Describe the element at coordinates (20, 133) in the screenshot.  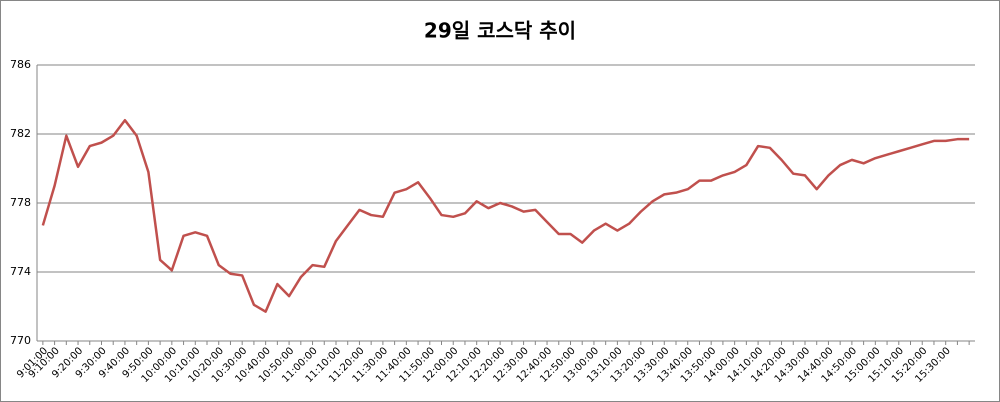
I see `y-tick-label: 782` at that location.